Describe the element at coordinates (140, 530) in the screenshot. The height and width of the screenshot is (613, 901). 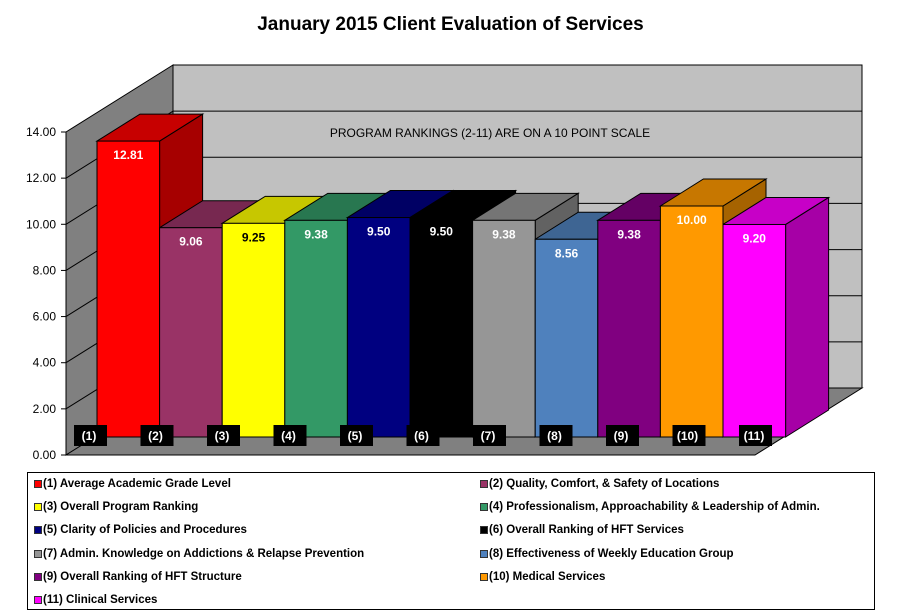
I see `legend-item: (5) Clarity of Policies and Procedures` at that location.